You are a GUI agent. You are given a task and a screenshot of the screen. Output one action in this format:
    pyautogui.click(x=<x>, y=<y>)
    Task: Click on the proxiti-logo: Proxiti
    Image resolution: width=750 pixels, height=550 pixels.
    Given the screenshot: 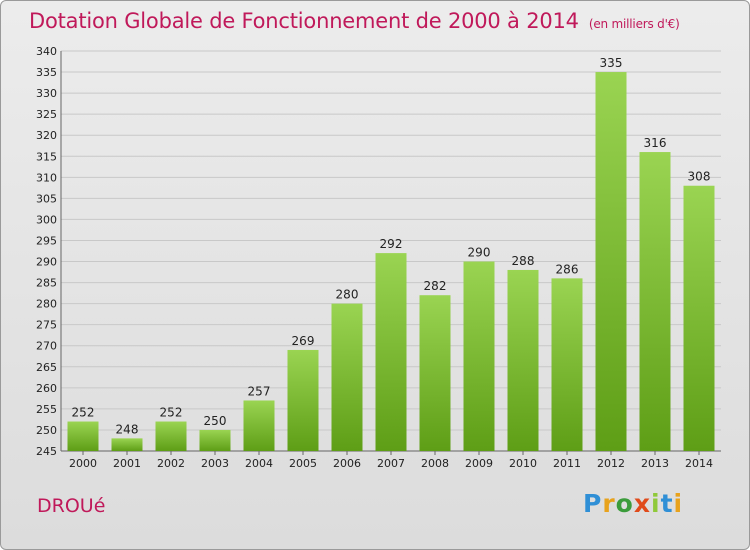 What is the action you would take?
    pyautogui.click(x=633, y=503)
    